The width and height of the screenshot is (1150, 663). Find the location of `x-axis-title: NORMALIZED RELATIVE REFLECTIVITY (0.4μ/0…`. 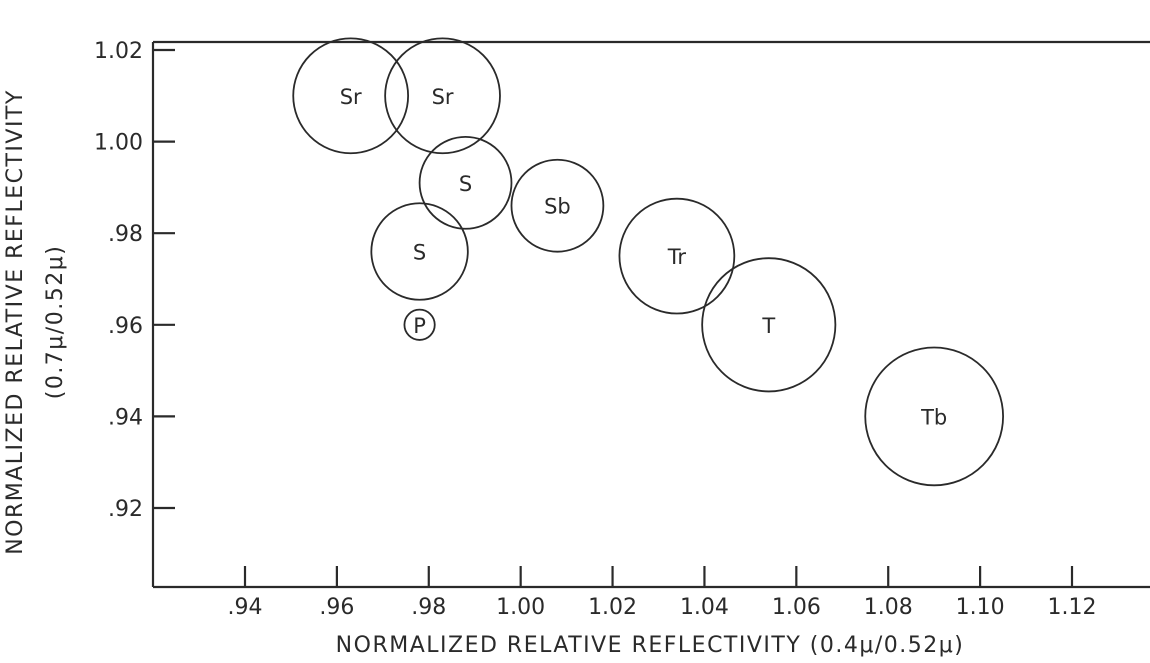

x-axis-title: NORMALIZED RELATIVE REFLECTIVITY (0.4μ/0… is located at coordinates (650, 645).